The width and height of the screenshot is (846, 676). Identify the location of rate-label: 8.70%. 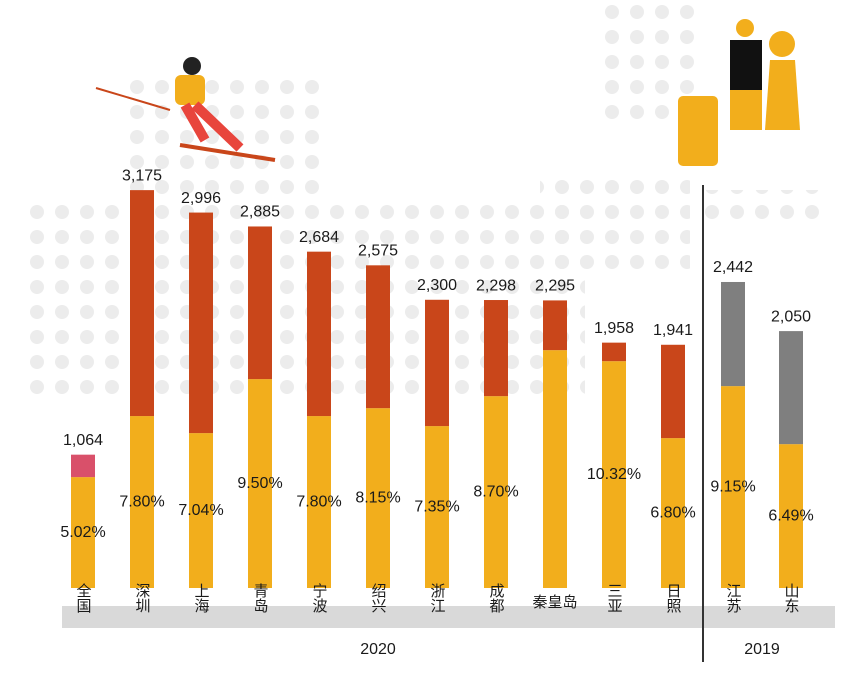
(495, 491).